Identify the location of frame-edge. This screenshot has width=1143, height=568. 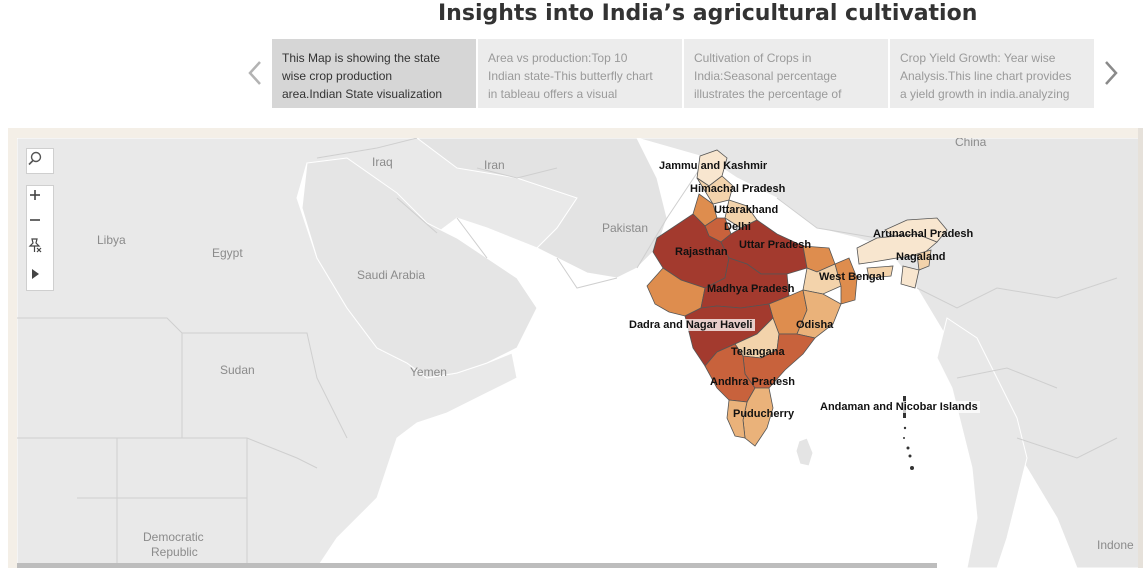
(1140, 348).